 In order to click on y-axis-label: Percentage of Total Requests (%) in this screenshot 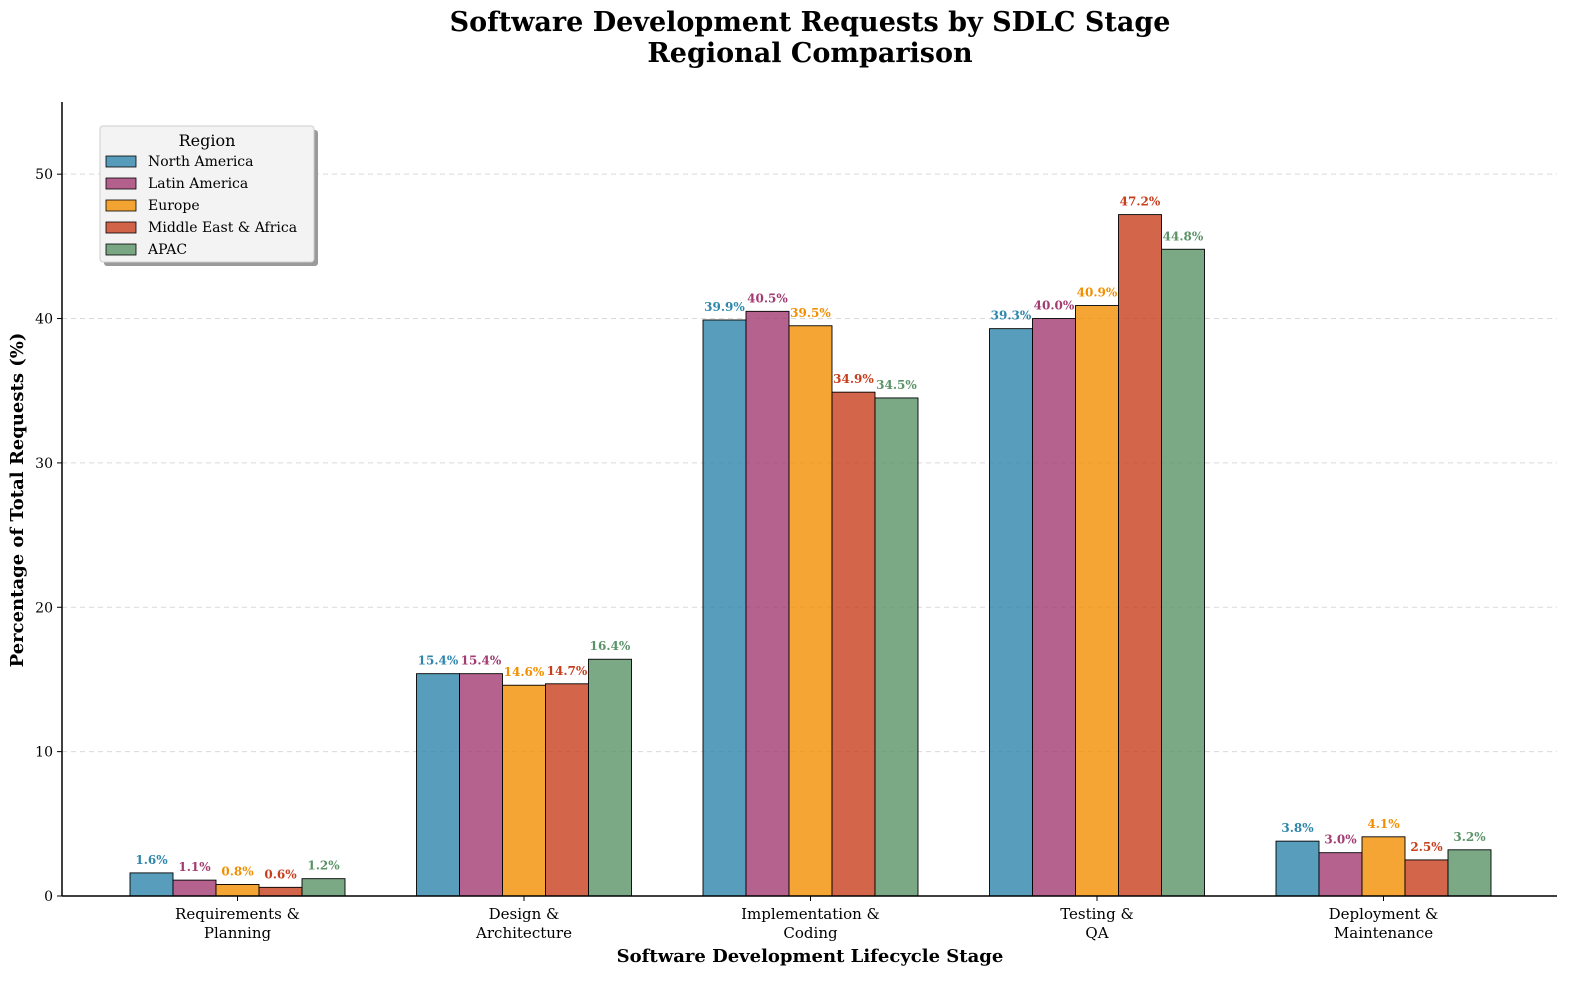, I will do `click(17, 500)`.